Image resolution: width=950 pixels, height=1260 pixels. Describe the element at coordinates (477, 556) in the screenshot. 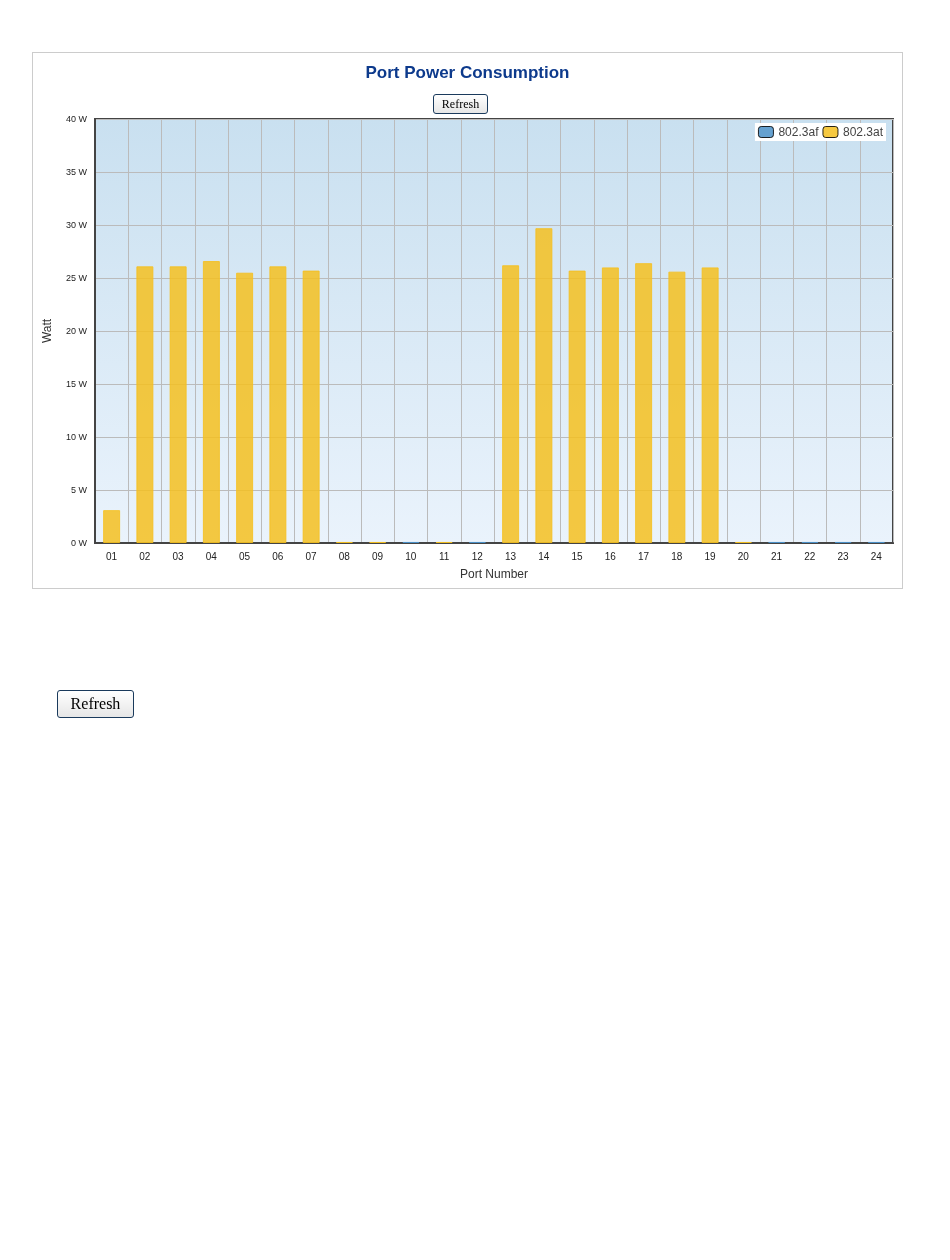

I see `x-tick-label: 12` at that location.